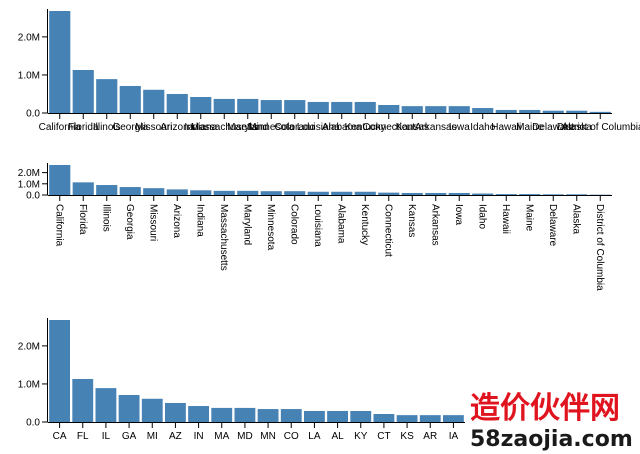 Image resolution: width=640 pixels, height=454 pixels. What do you see at coordinates (436, 127) in the screenshot?
I see `x-tick-label: Arkansas` at bounding box center [436, 127].